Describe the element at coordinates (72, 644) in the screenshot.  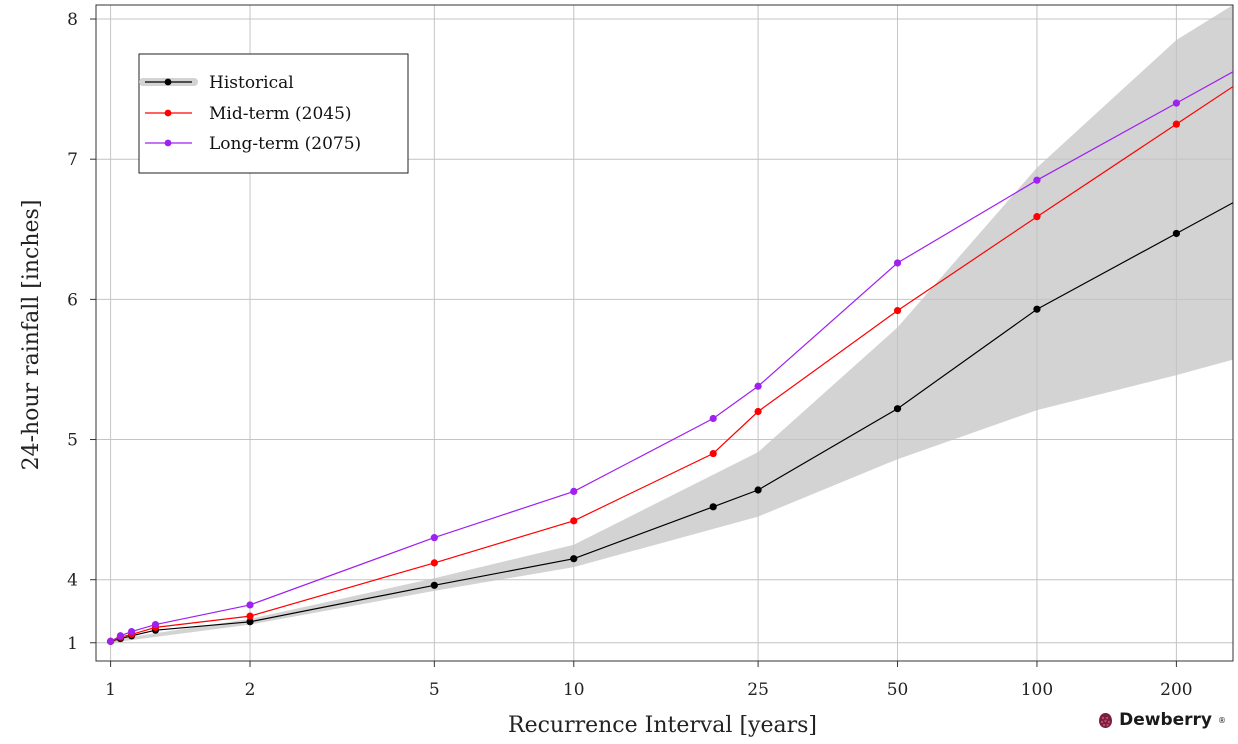
I see `y-tick-label: 1` at that location.